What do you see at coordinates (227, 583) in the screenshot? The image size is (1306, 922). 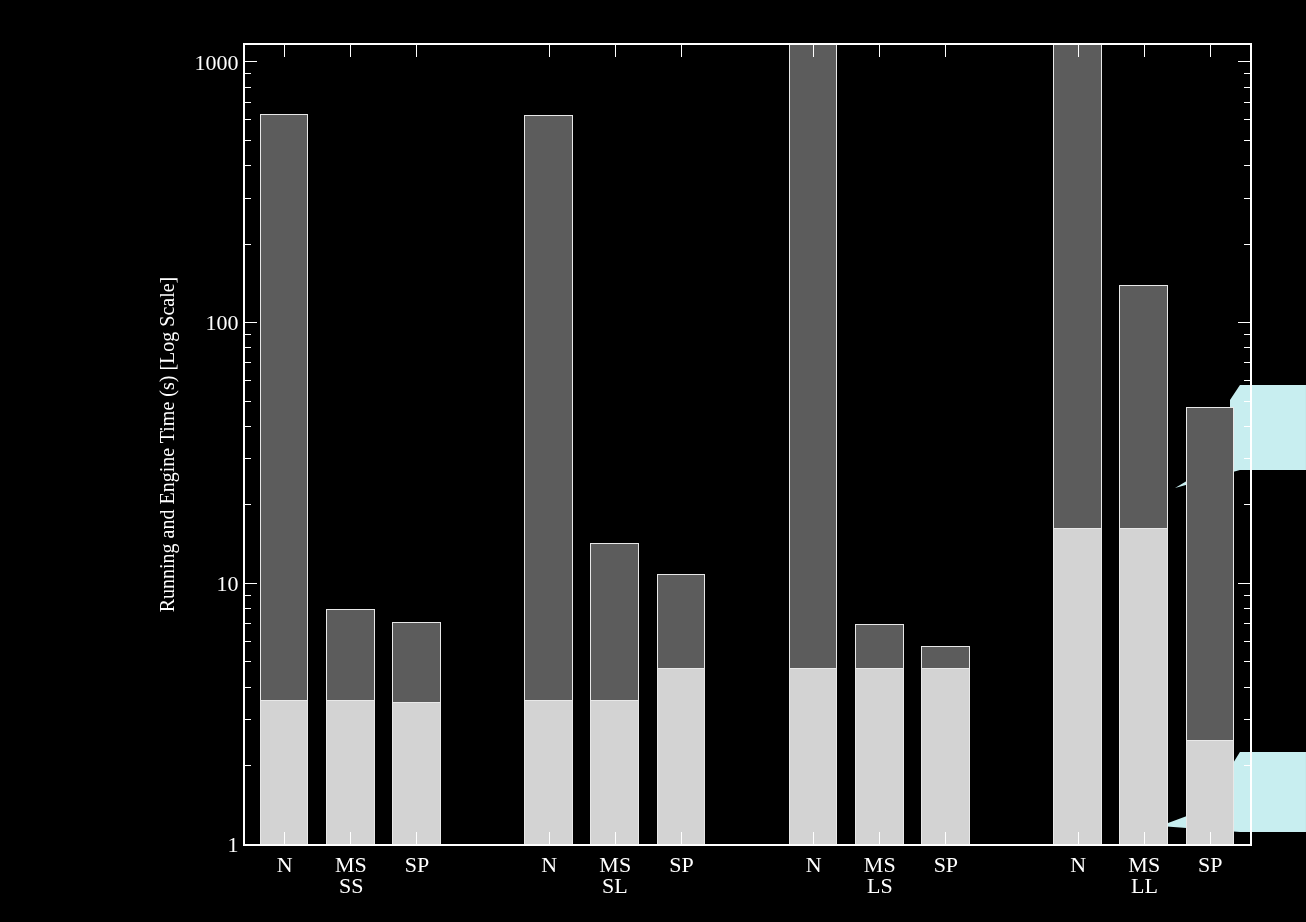 I see `y-tick-label: 10` at bounding box center [227, 583].